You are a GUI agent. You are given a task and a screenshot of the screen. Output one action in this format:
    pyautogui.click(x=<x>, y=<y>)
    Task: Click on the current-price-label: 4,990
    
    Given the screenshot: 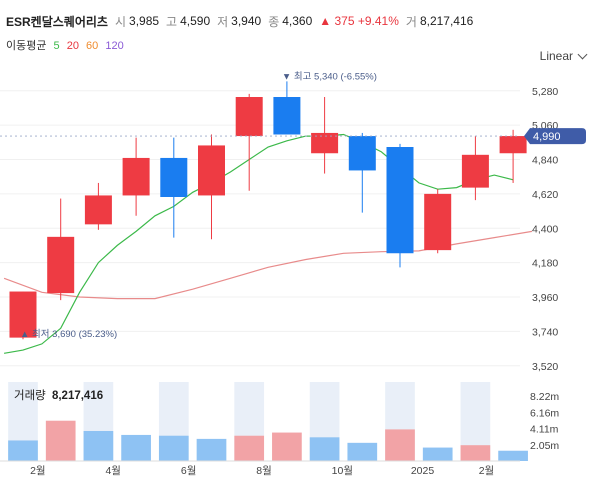 What is the action you would take?
    pyautogui.click(x=547, y=137)
    